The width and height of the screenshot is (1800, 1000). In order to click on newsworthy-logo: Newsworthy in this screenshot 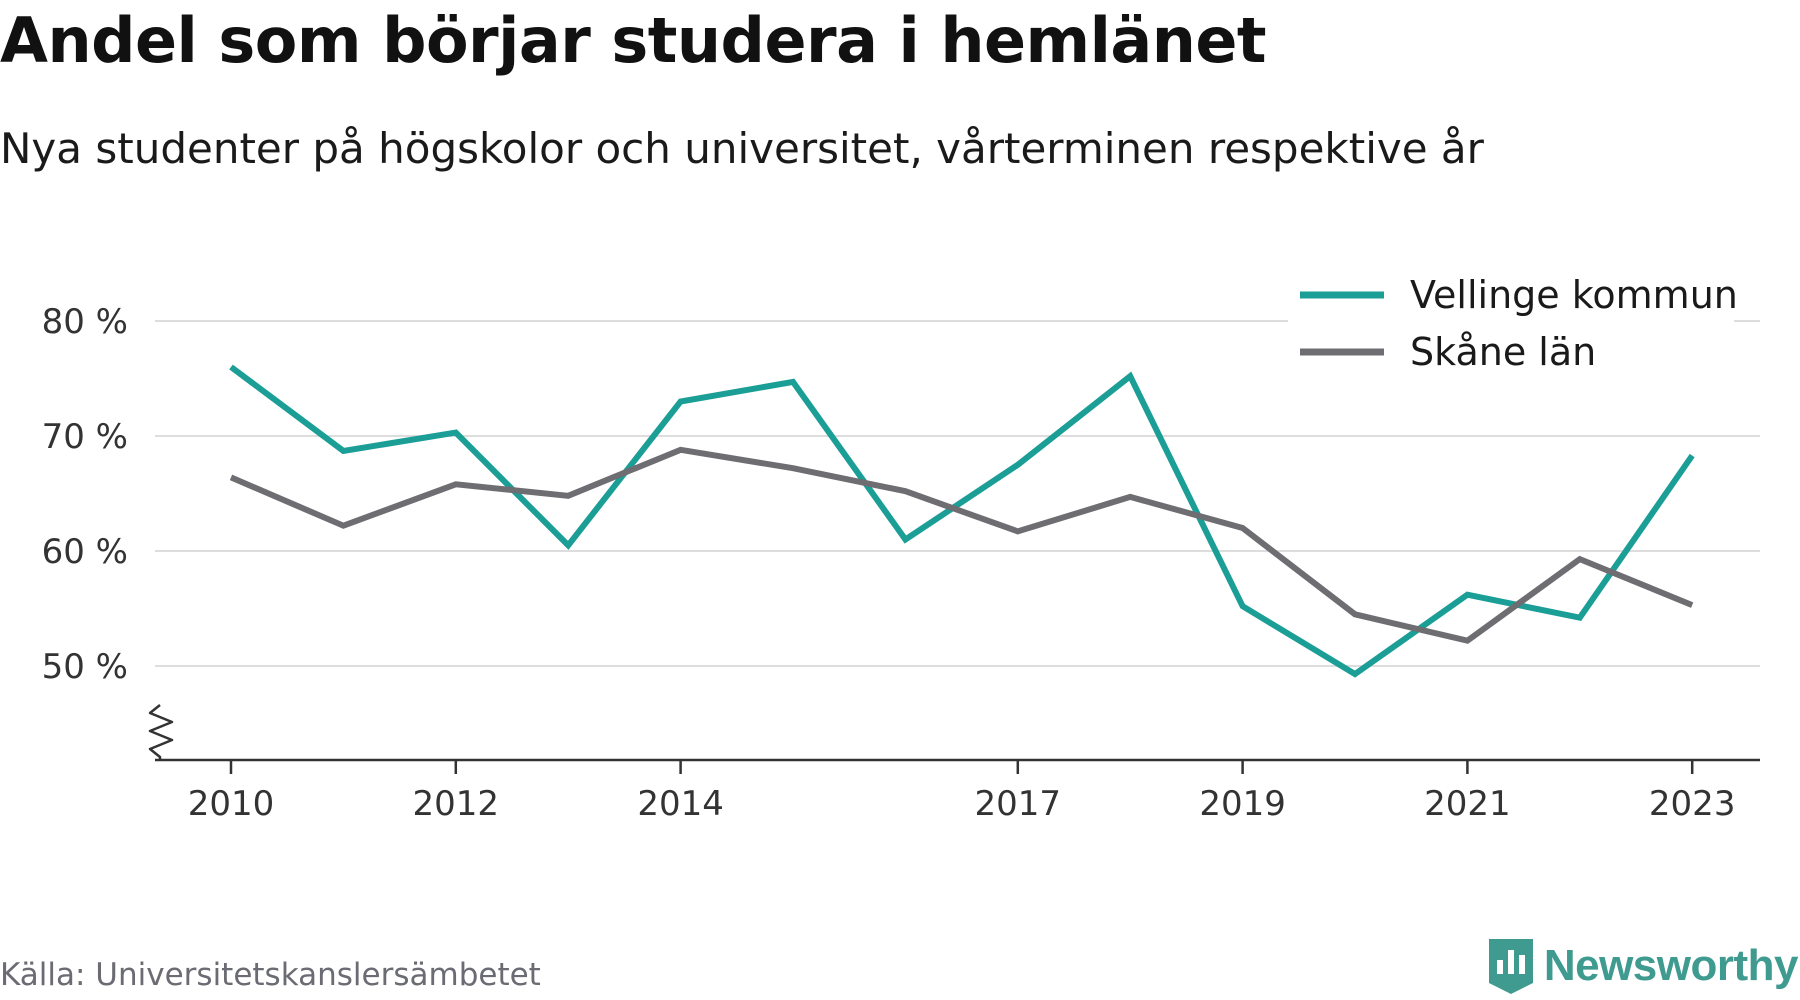, I will do `click(1642, 966)`.